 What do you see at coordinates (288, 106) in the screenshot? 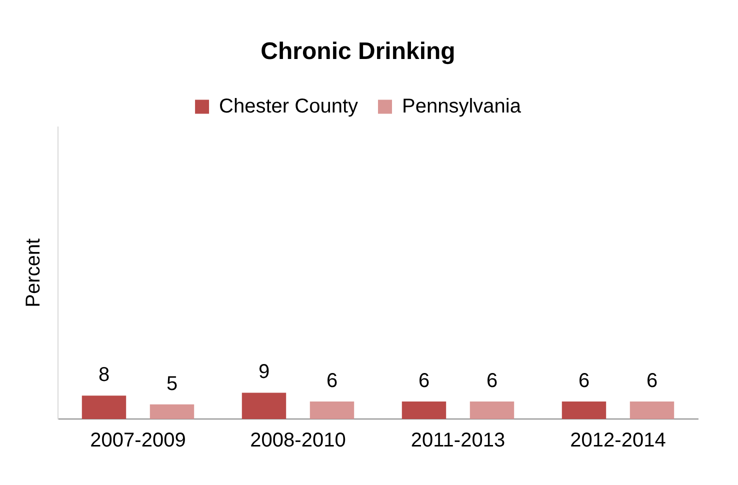
I see `legend-label: Chester County` at bounding box center [288, 106].